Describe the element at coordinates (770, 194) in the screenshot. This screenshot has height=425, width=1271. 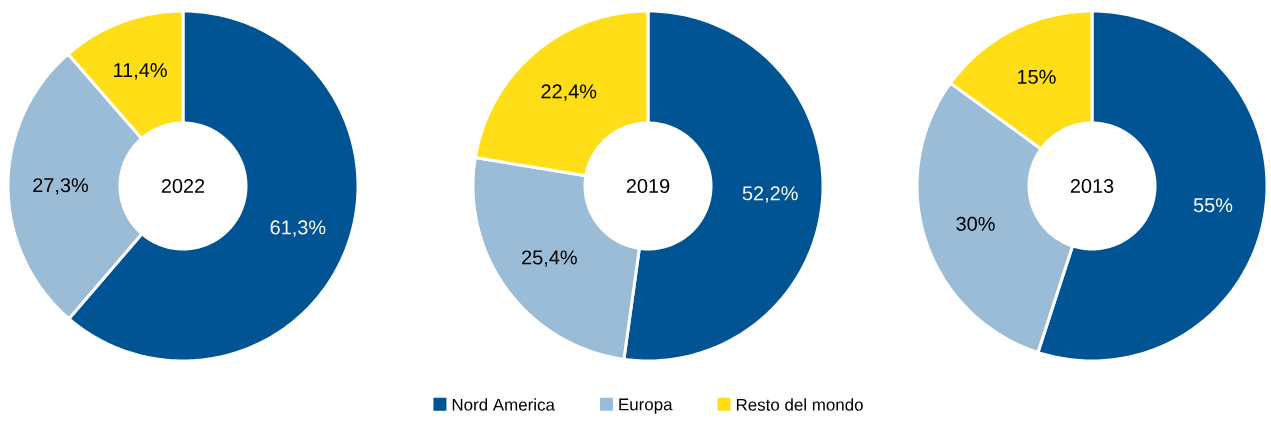
I see `data-label: 52,2%` at that location.